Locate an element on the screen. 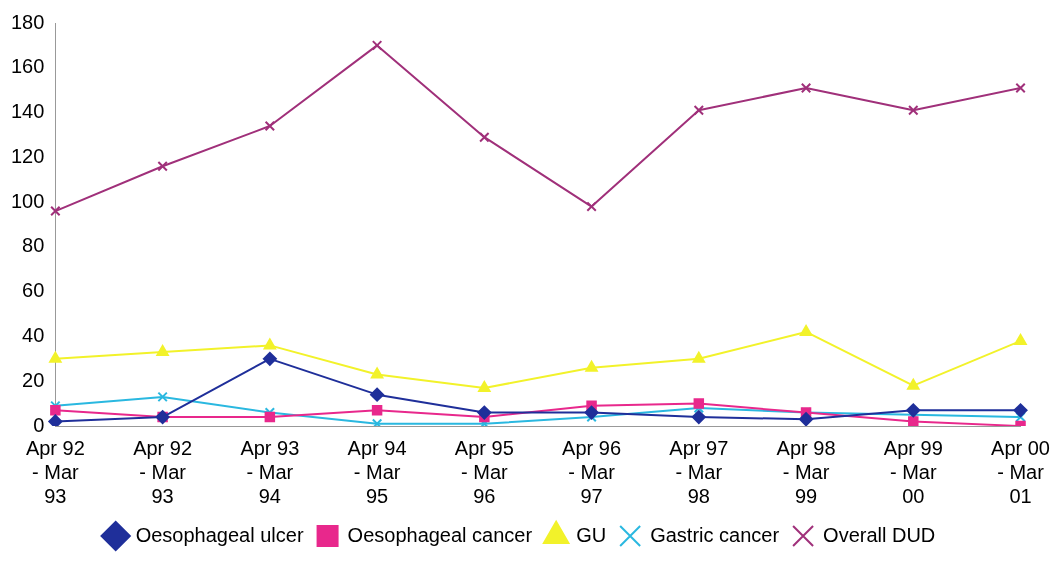  y-tick-label: 80 is located at coordinates (33, 245).